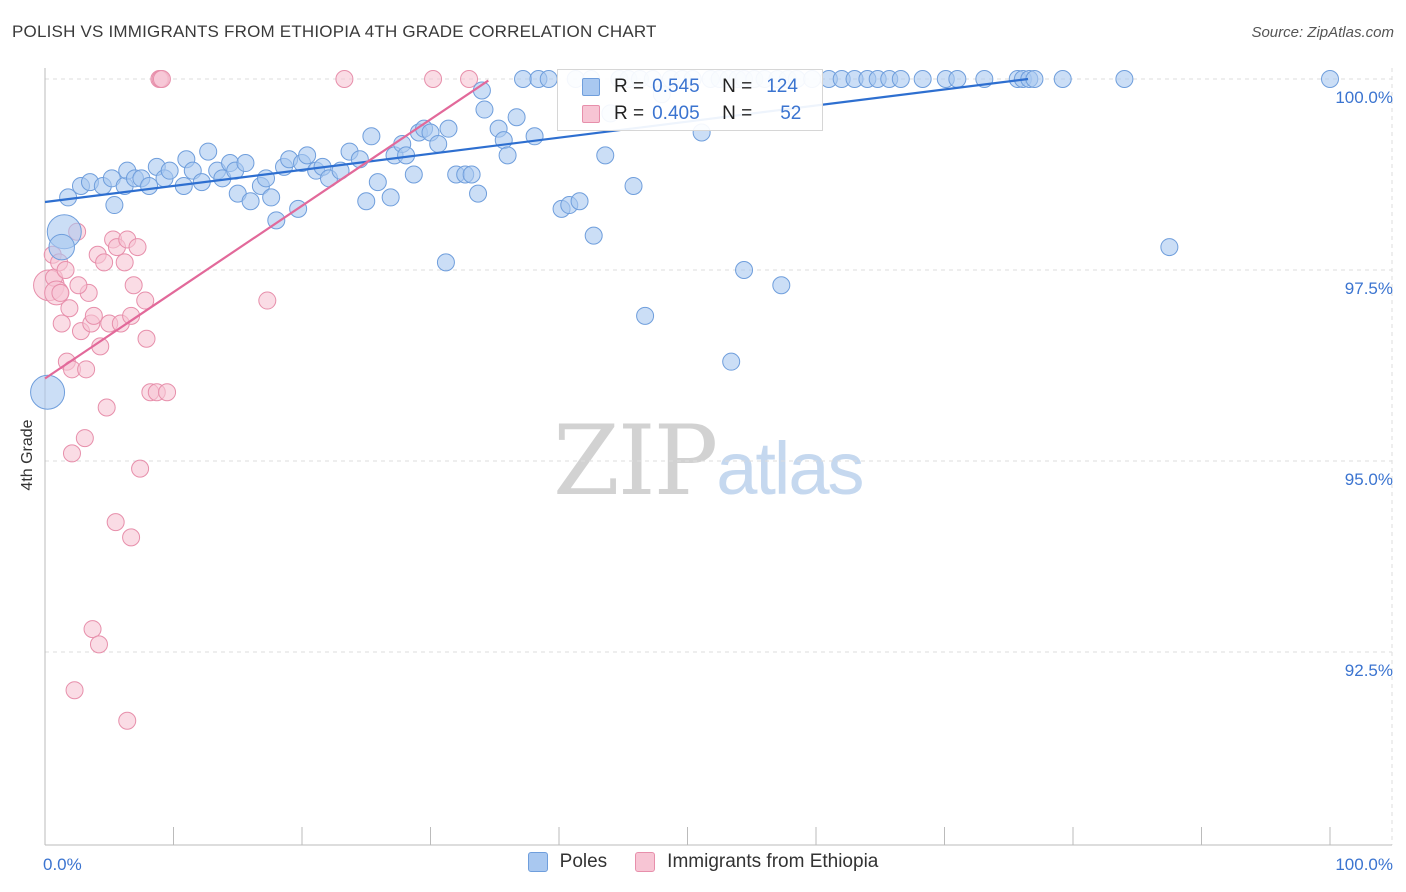 The width and height of the screenshot is (1406, 892). I want to click on legend-row-ethiopia: R = 0.405 N = 52, so click(691, 114).